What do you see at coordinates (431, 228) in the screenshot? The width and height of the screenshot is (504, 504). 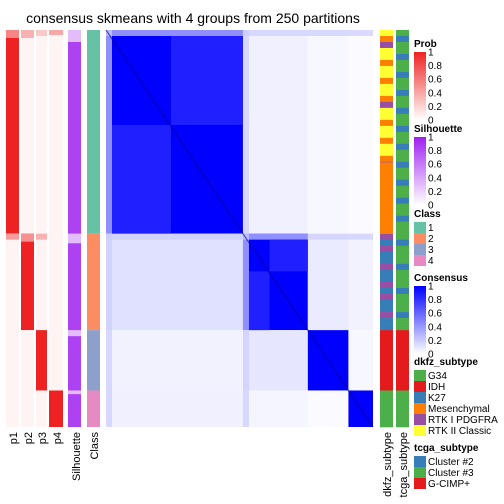 I see `legend-item-label: 1` at bounding box center [431, 228].